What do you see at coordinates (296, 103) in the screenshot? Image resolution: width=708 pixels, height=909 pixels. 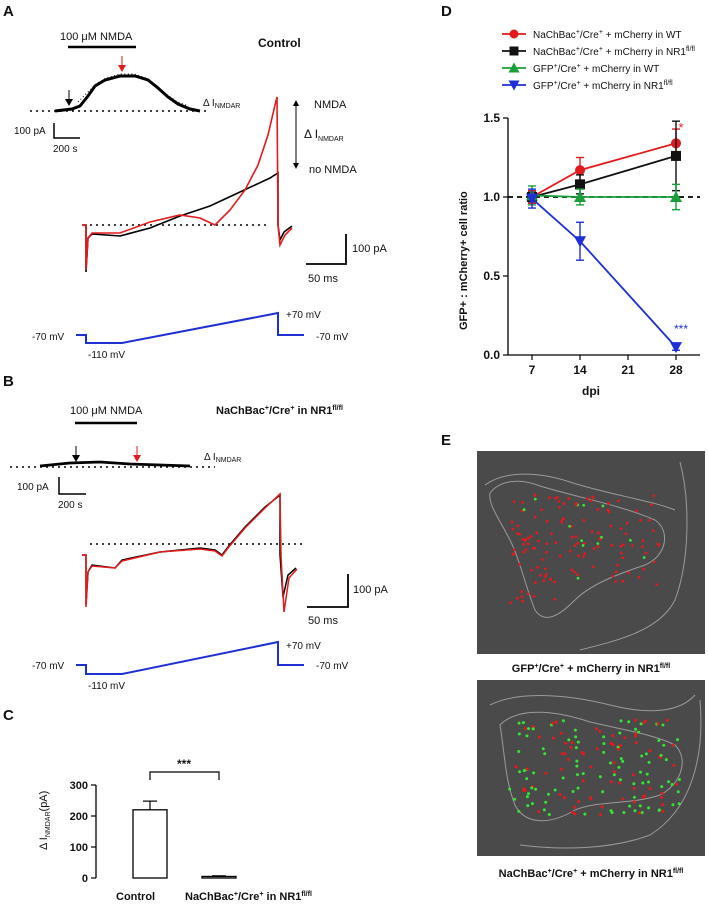 I see `panel-a-up-arrow-icon` at bounding box center [296, 103].